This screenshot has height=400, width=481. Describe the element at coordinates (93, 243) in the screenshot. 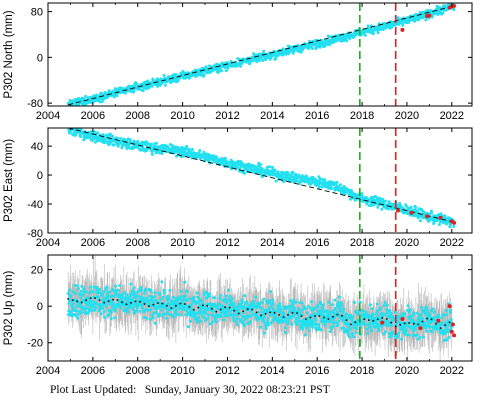

I see `x-tick-label: 2006` at that location.